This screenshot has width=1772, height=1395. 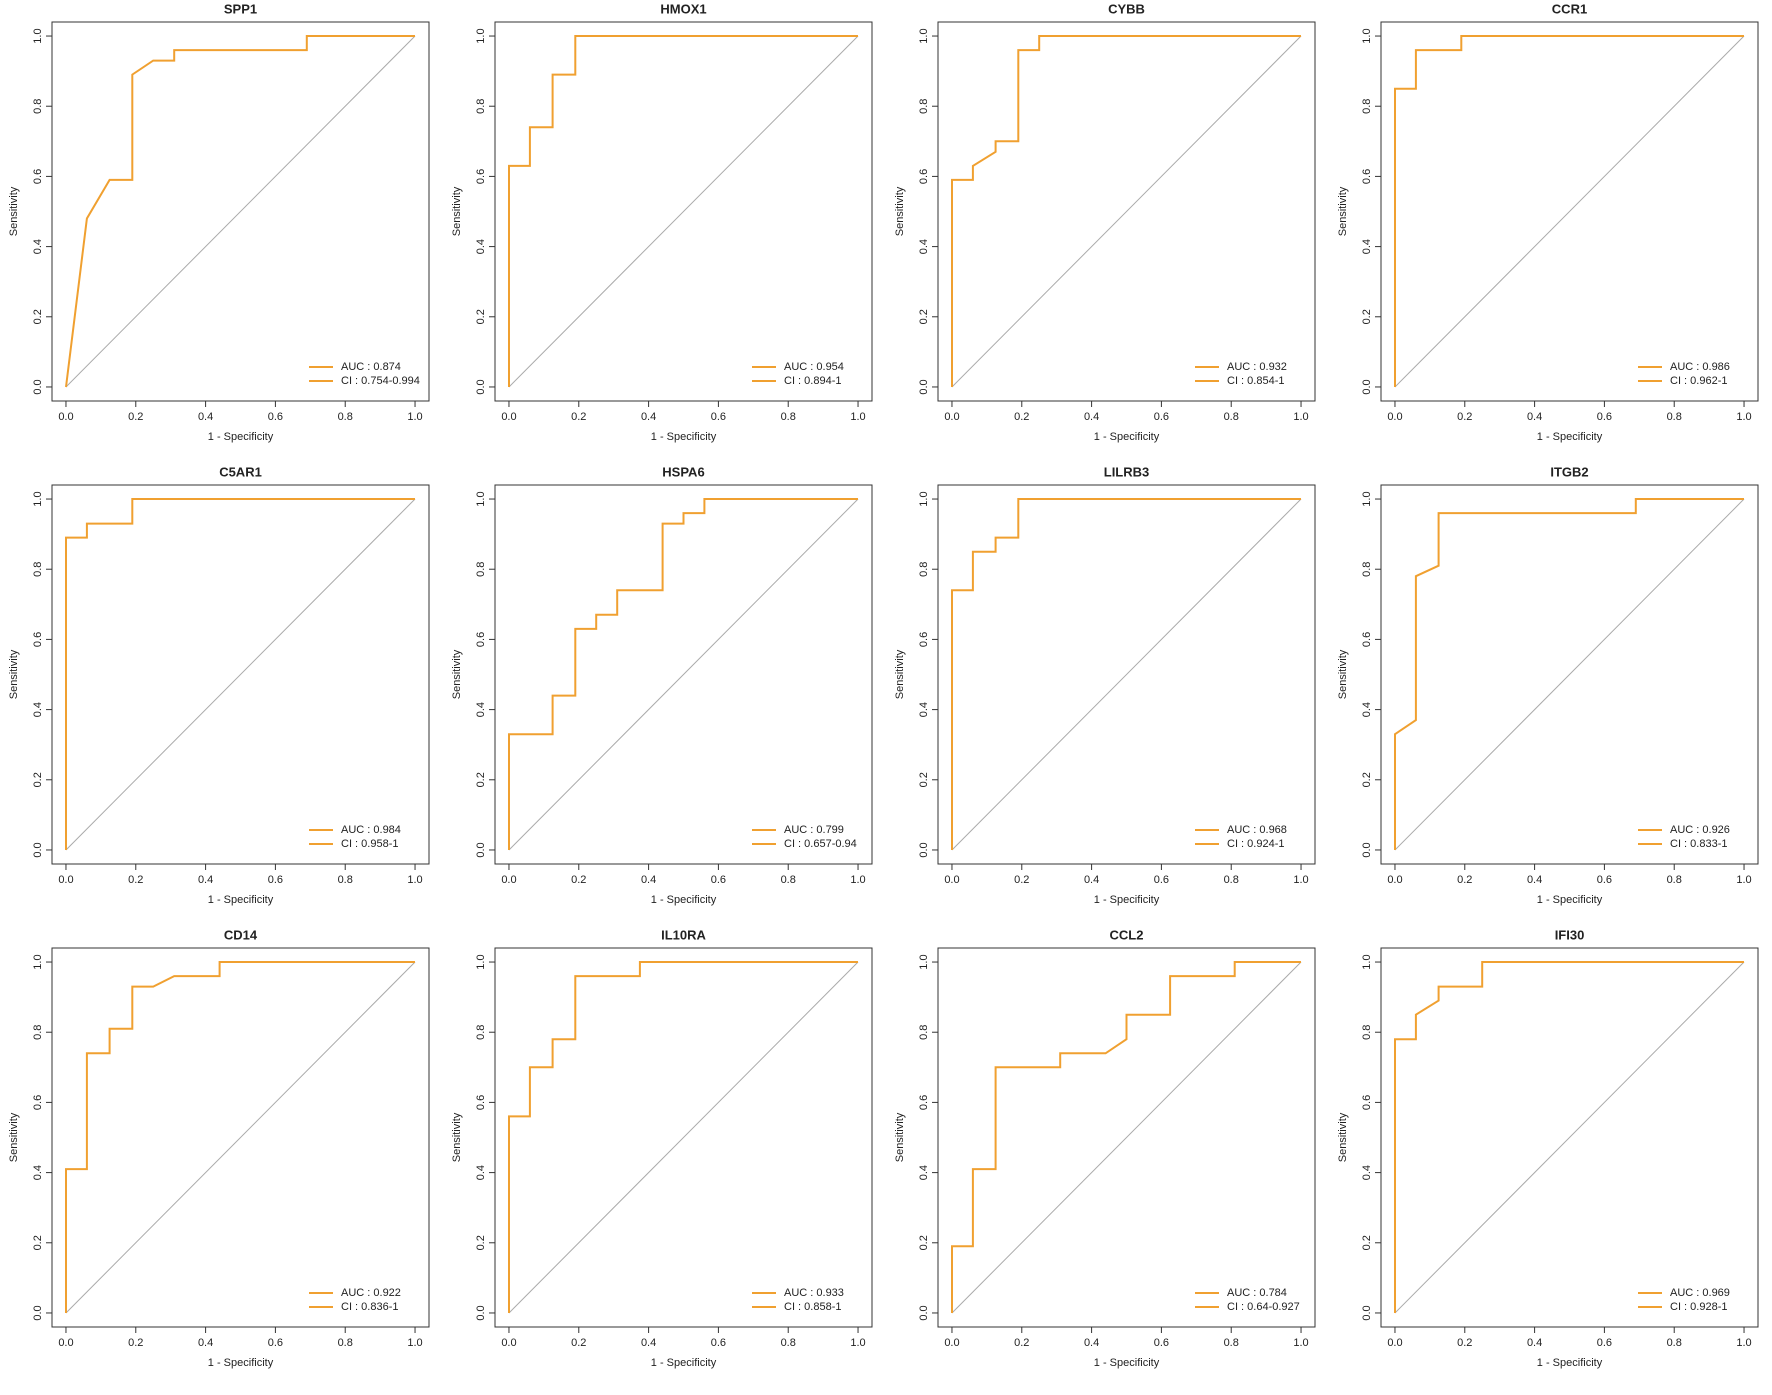 I want to click on legend-label: AUC : 0.986, so click(x=1700, y=367).